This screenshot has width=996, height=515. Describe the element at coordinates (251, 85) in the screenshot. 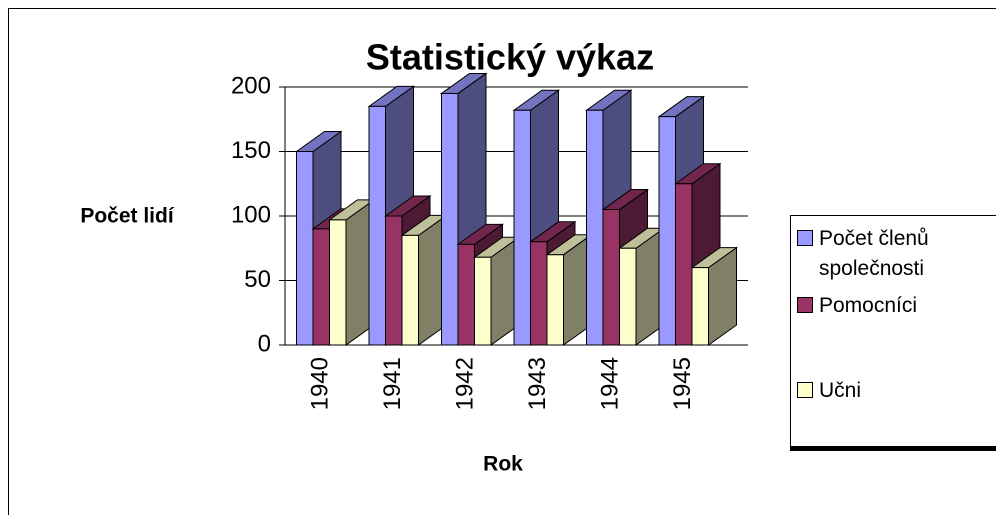

I see `y-tick-label: 200` at that location.